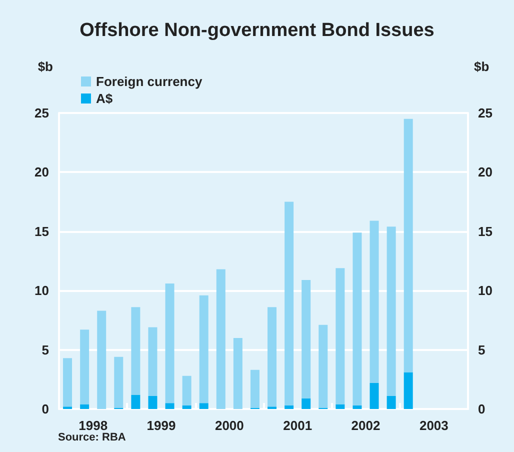  What do you see at coordinates (45, 350) in the screenshot?
I see `y-tick-label: 5` at bounding box center [45, 350].